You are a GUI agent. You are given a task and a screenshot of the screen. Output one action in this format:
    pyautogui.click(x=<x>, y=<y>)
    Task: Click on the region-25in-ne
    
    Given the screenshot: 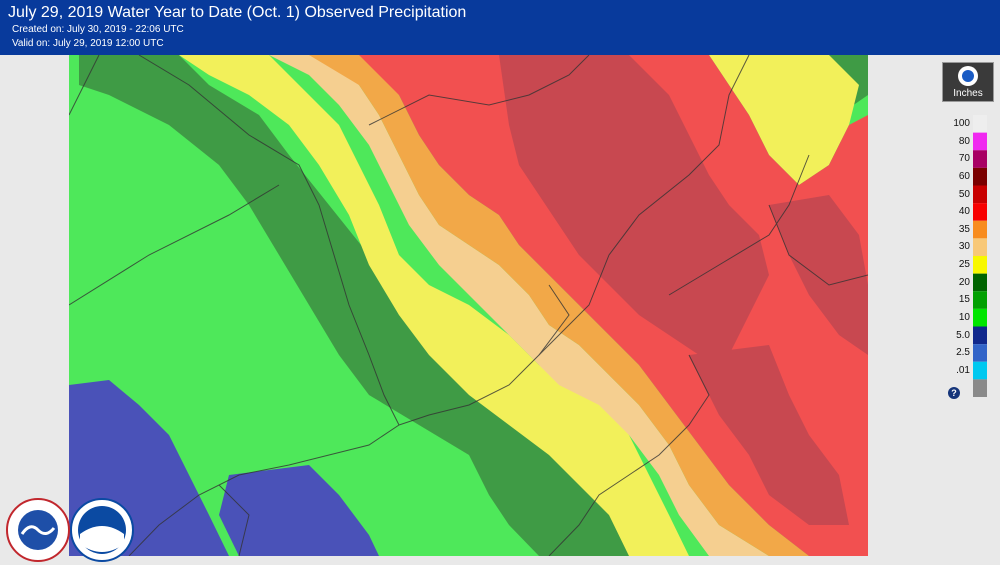 What is the action you would take?
    pyautogui.click(x=784, y=120)
    